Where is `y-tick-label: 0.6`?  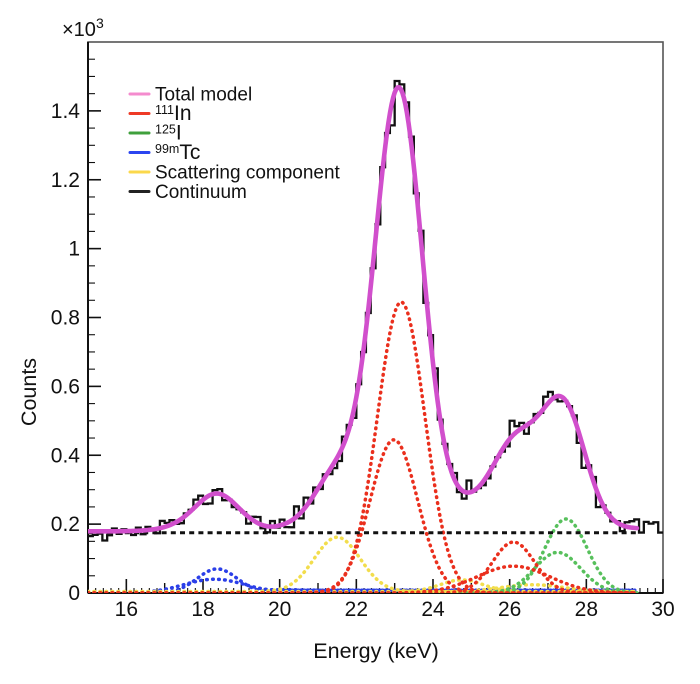
y-tick-label: 0.6 is located at coordinates (65, 386).